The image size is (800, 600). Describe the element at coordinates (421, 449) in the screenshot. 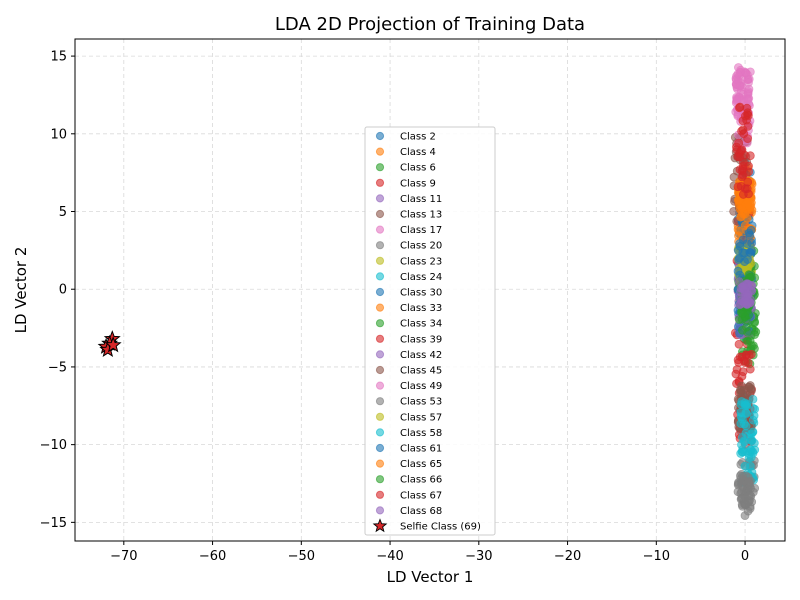

I see `legend-label: Class 61` at that location.